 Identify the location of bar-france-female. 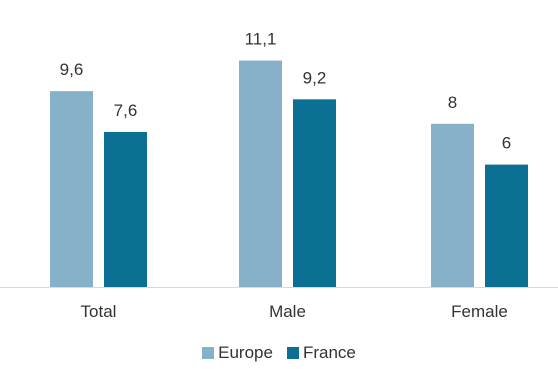
(506, 225).